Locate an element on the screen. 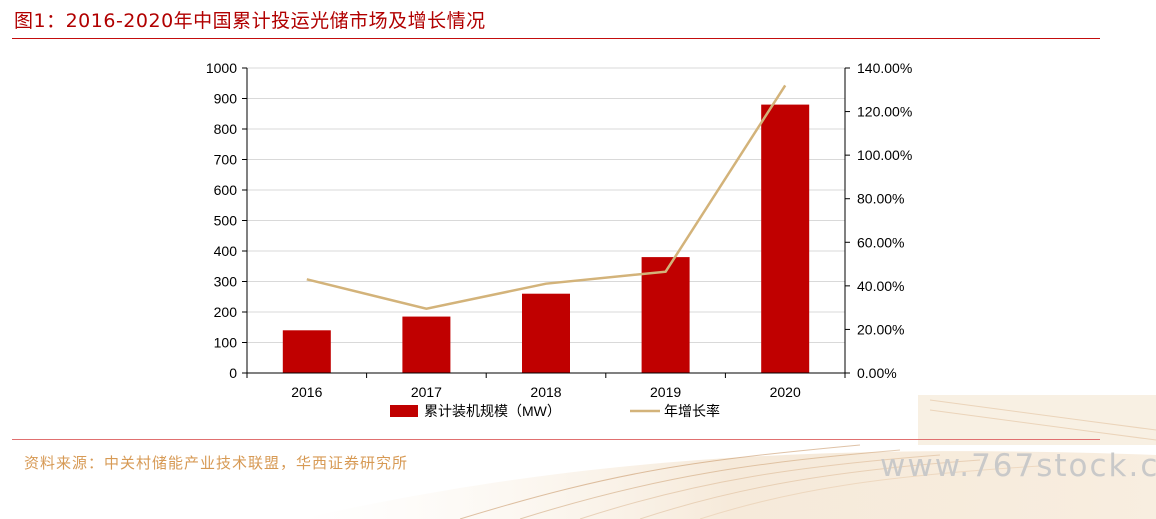 This screenshot has width=1156, height=519. left-tick-label: 200 is located at coordinates (226, 312).